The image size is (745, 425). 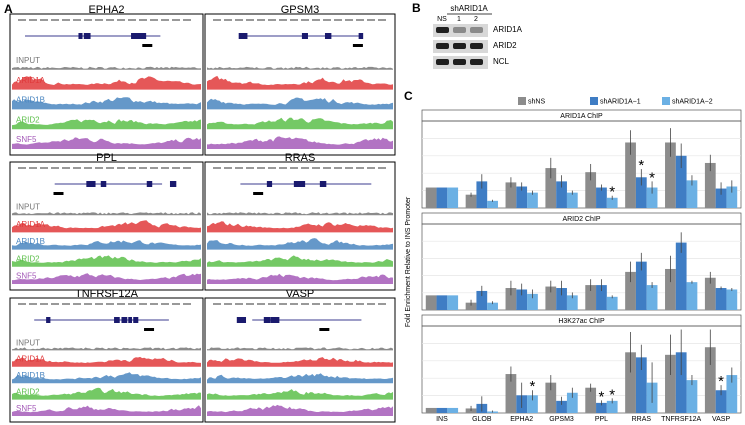 I want to click on x-tick-label: GPSM3, so click(x=561, y=419).